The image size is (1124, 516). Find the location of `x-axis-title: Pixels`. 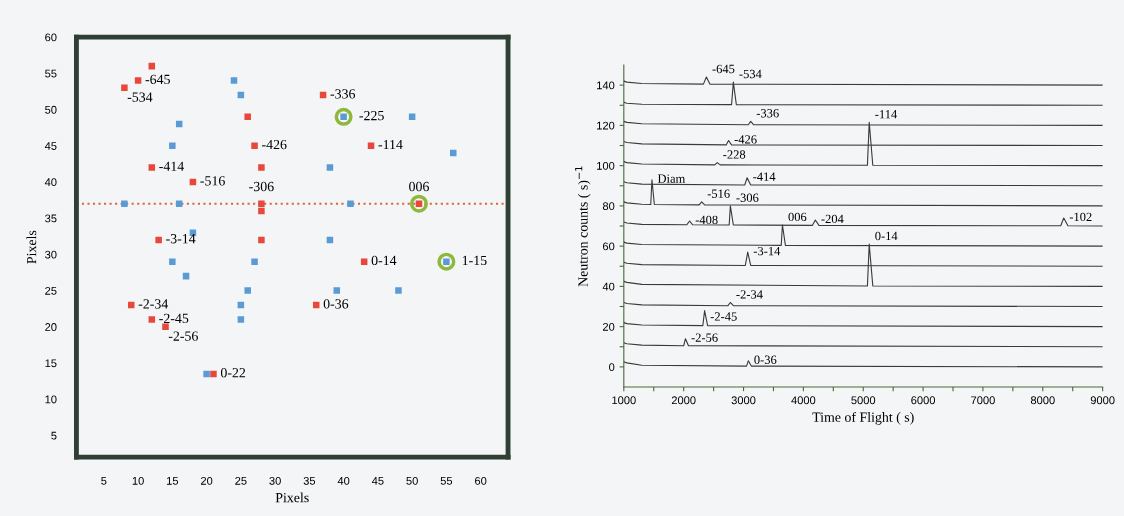

x-axis-title: Pixels is located at coordinates (292, 497).